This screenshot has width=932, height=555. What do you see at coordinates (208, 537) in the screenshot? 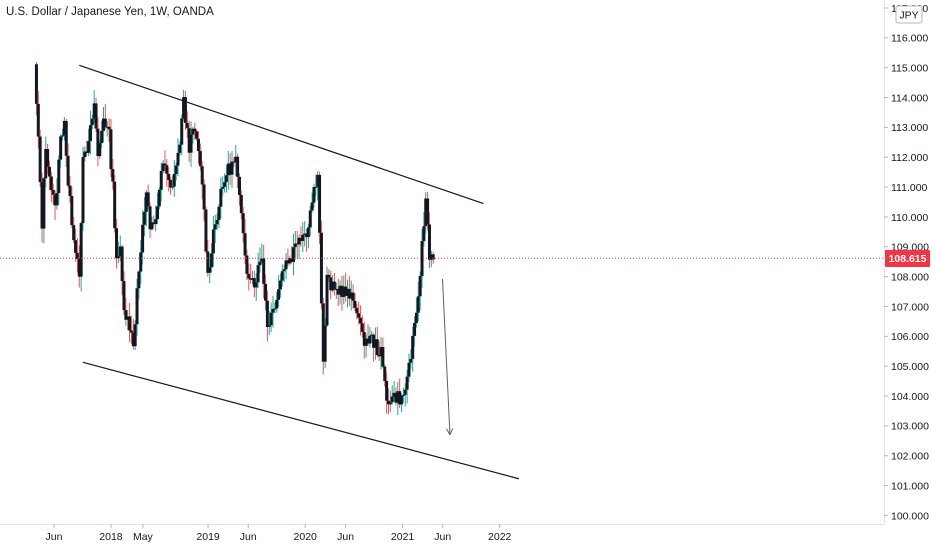
I see `time-tick-label: 2019` at bounding box center [208, 537].